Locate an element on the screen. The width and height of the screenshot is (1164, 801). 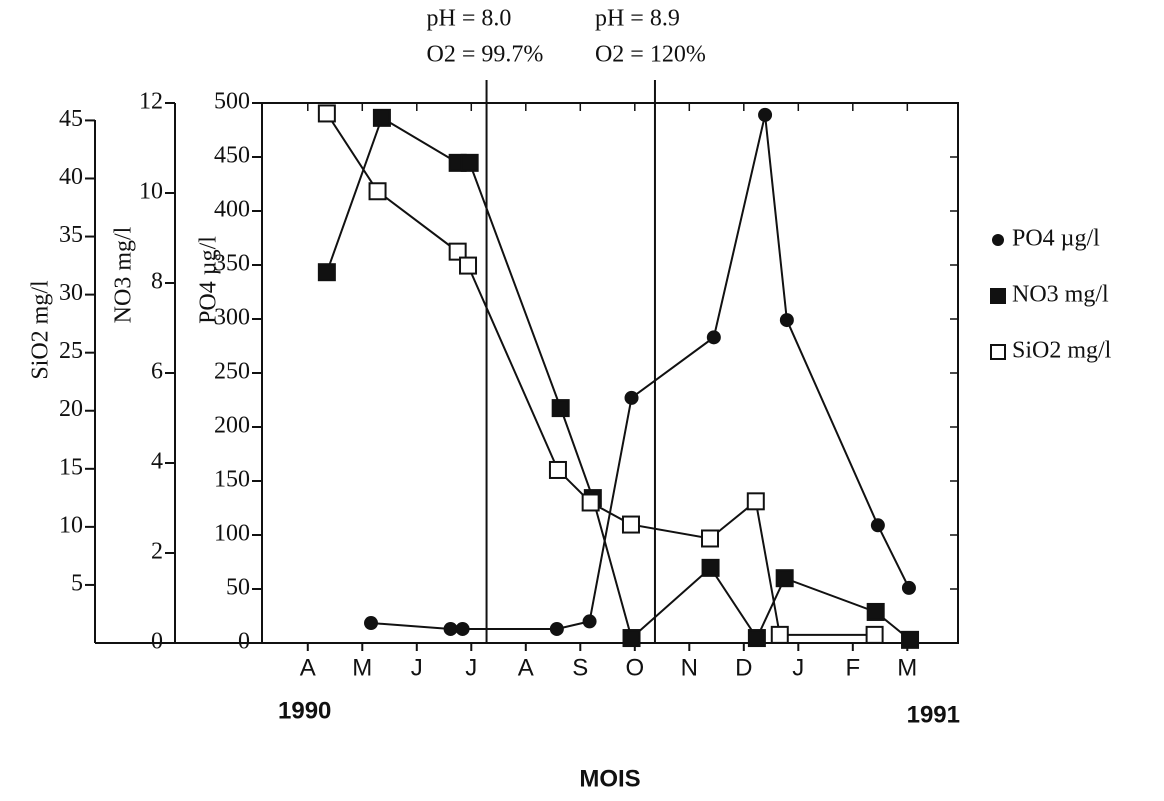
legend-label: SiO2 mg/l is located at coordinates (1062, 351).